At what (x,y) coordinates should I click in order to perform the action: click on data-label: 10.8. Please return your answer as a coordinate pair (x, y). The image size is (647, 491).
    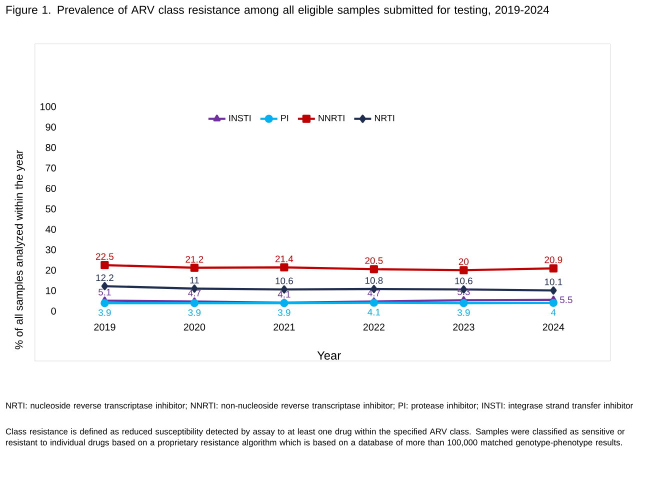
    Looking at the image, I should click on (374, 280).